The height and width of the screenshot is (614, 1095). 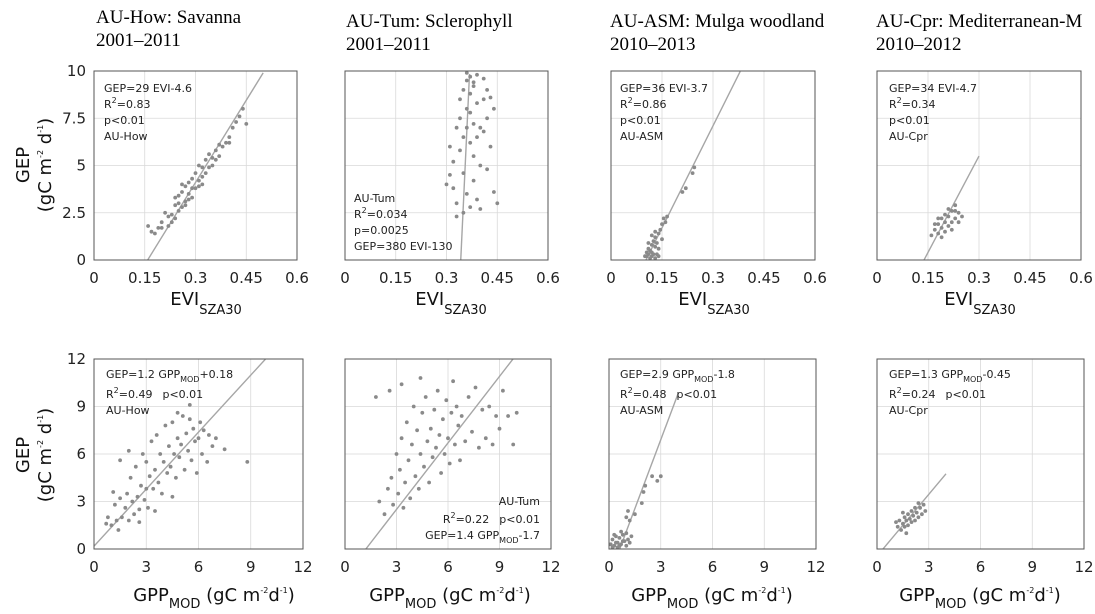 I want to click on ann-2-pvalue: p=0.0025, so click(x=381, y=230).